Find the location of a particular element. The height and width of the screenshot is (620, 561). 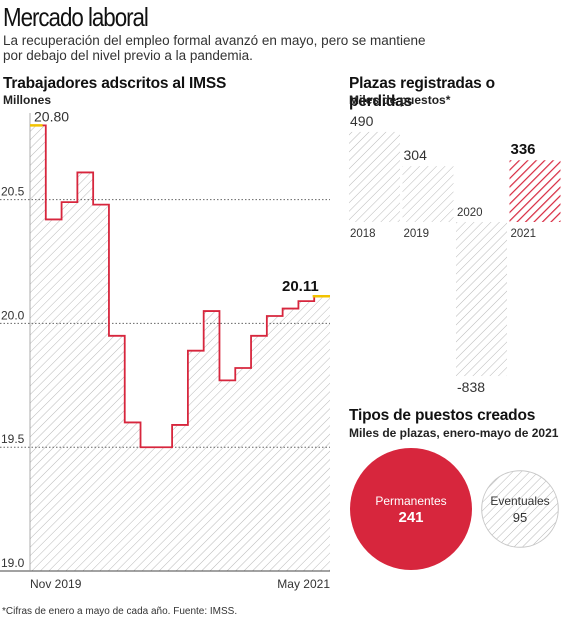

imss-y-tick-label: 19.5 is located at coordinates (13, 439).